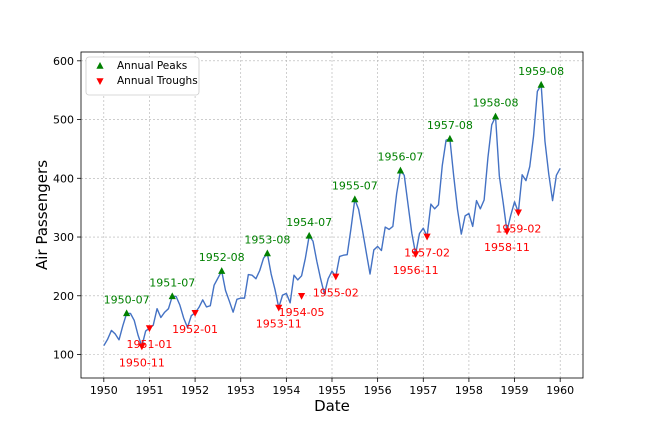  Describe the element at coordinates (496, 103) in the screenshot. I see `peak-label: 1958-08` at that location.